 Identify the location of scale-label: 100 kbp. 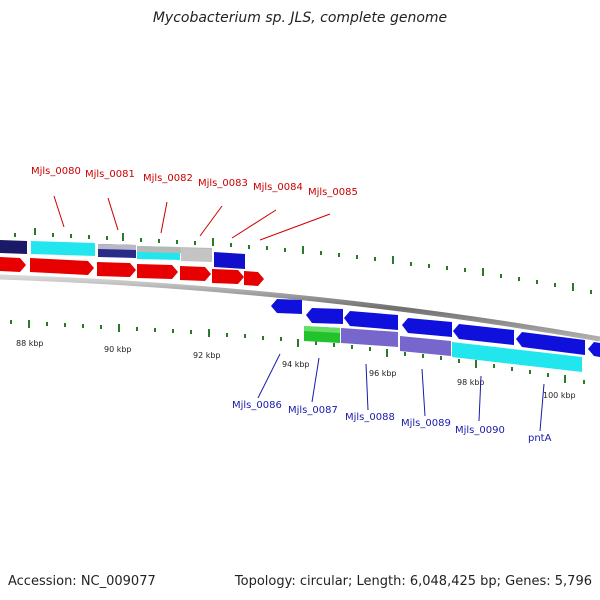
(559, 395).